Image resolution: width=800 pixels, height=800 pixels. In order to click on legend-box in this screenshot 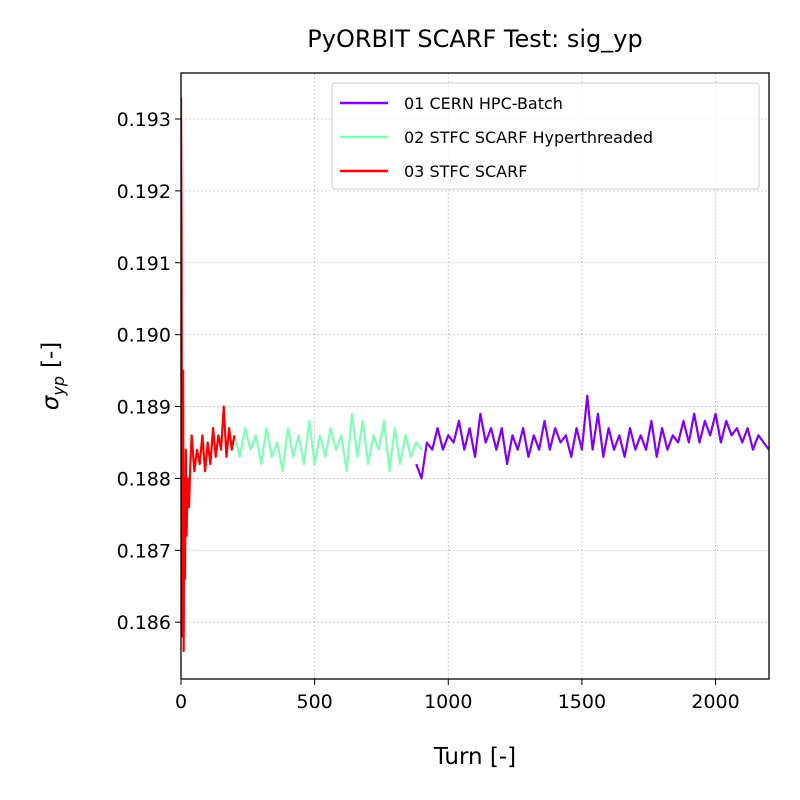, I will do `click(545, 136)`.